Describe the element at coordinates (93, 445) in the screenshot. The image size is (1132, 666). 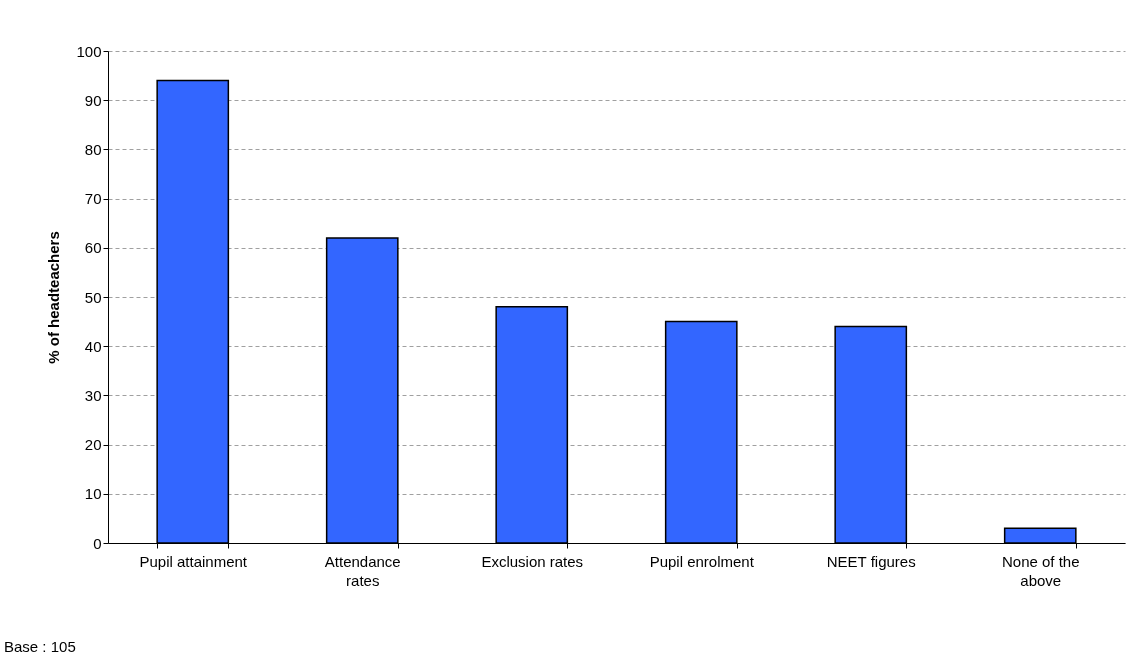
I see `y-tick-label: 20` at that location.